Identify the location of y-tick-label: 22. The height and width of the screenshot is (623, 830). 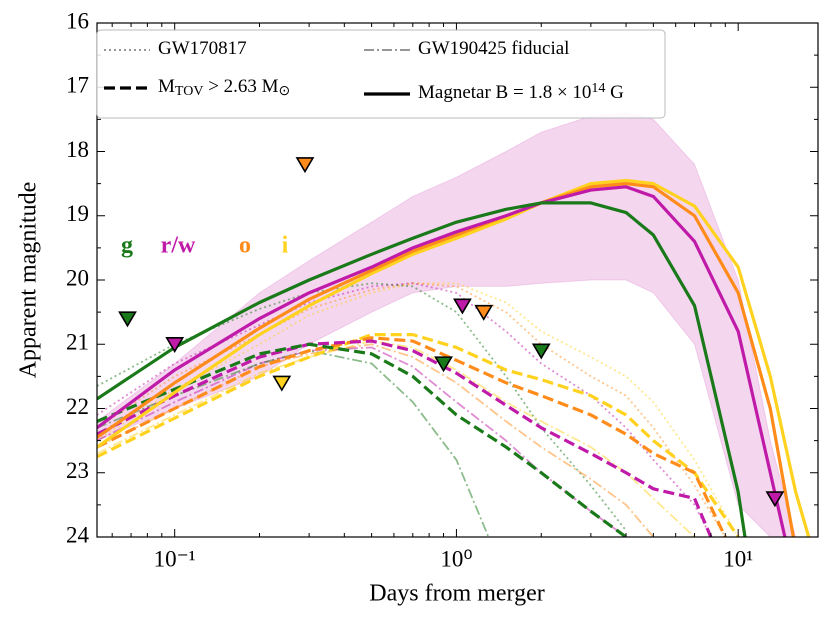
(77, 406).